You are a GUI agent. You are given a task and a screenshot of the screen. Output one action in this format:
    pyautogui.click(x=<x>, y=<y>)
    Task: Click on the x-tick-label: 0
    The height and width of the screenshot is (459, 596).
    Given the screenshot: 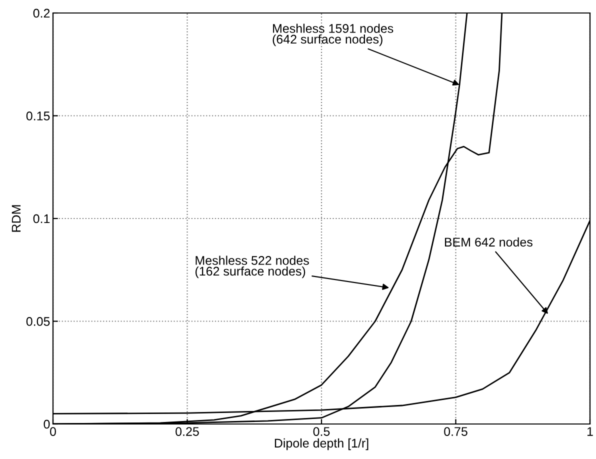 What is the action you would take?
    pyautogui.click(x=53, y=431)
    